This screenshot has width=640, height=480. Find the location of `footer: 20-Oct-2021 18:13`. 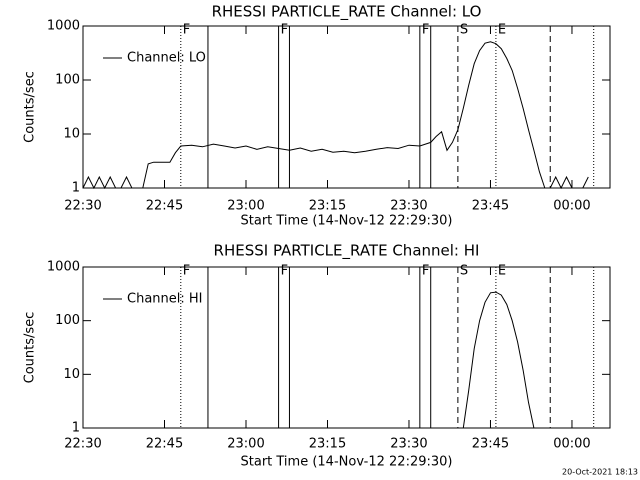

footer: 20-Oct-2021 18:13 is located at coordinates (600, 472).